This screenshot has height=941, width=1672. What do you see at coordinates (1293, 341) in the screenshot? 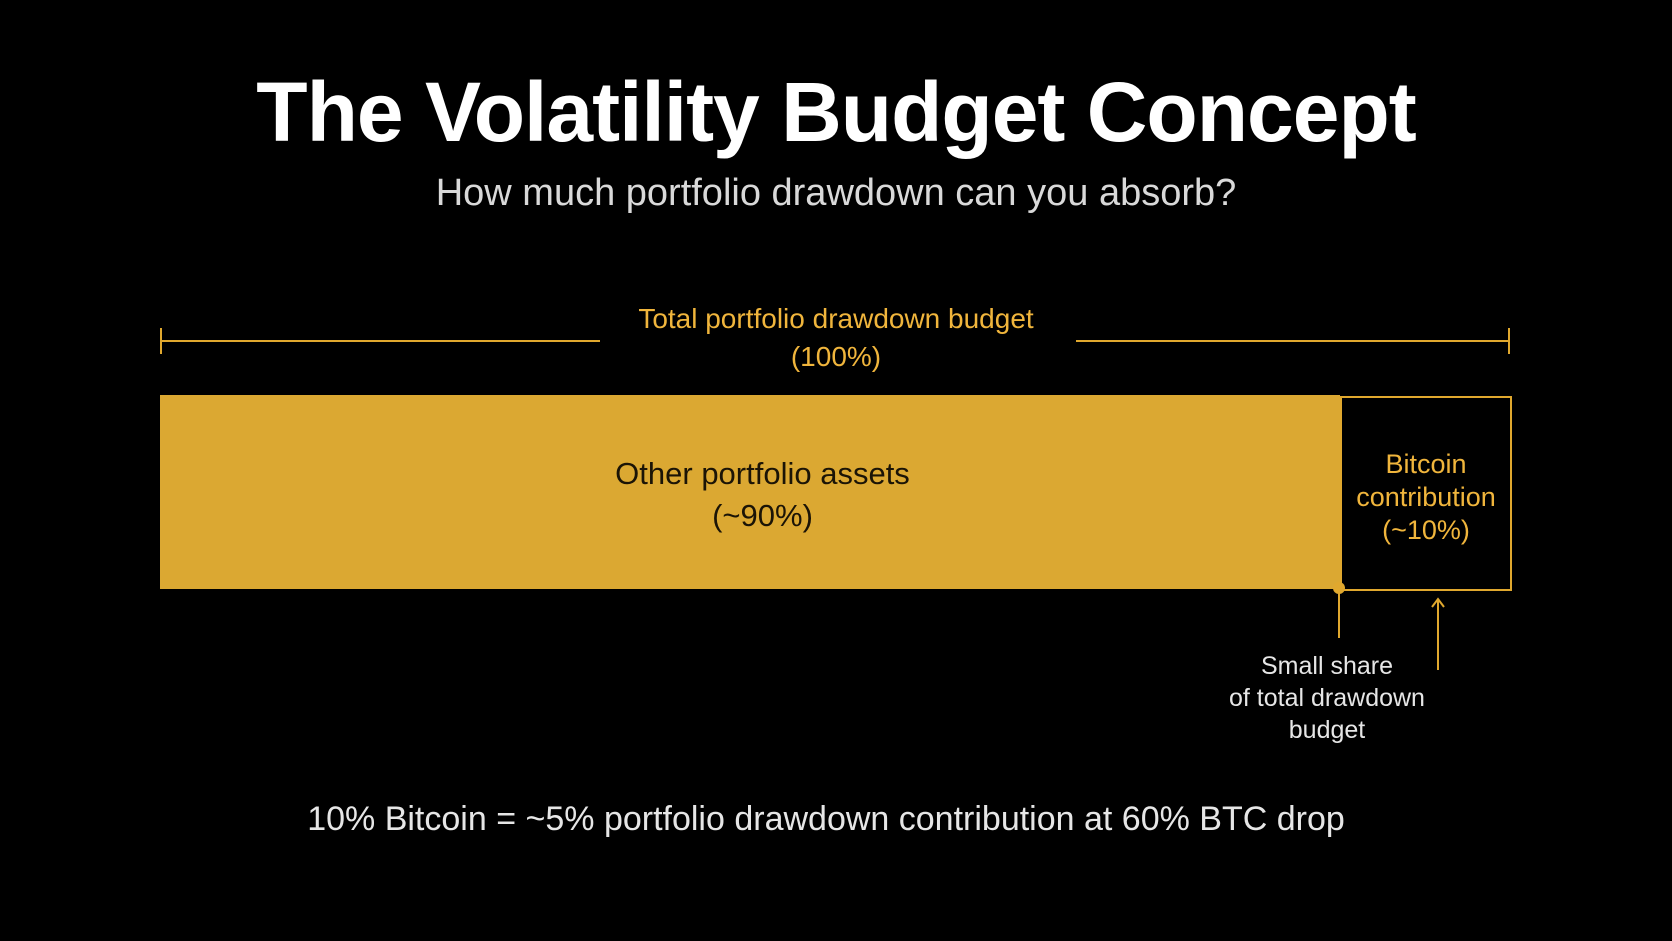
I see `bracket-right-line` at bounding box center [1293, 341].